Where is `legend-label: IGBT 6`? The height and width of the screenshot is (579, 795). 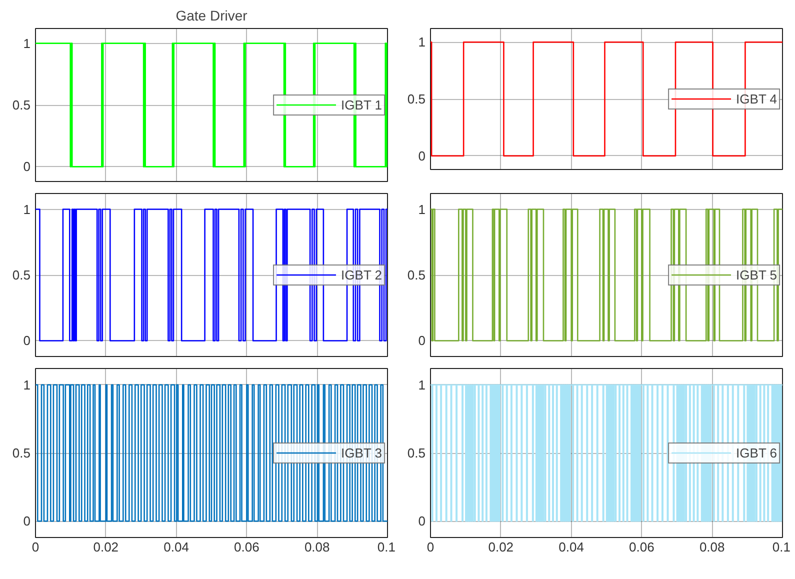 legend-label: IGBT 6 is located at coordinates (756, 452).